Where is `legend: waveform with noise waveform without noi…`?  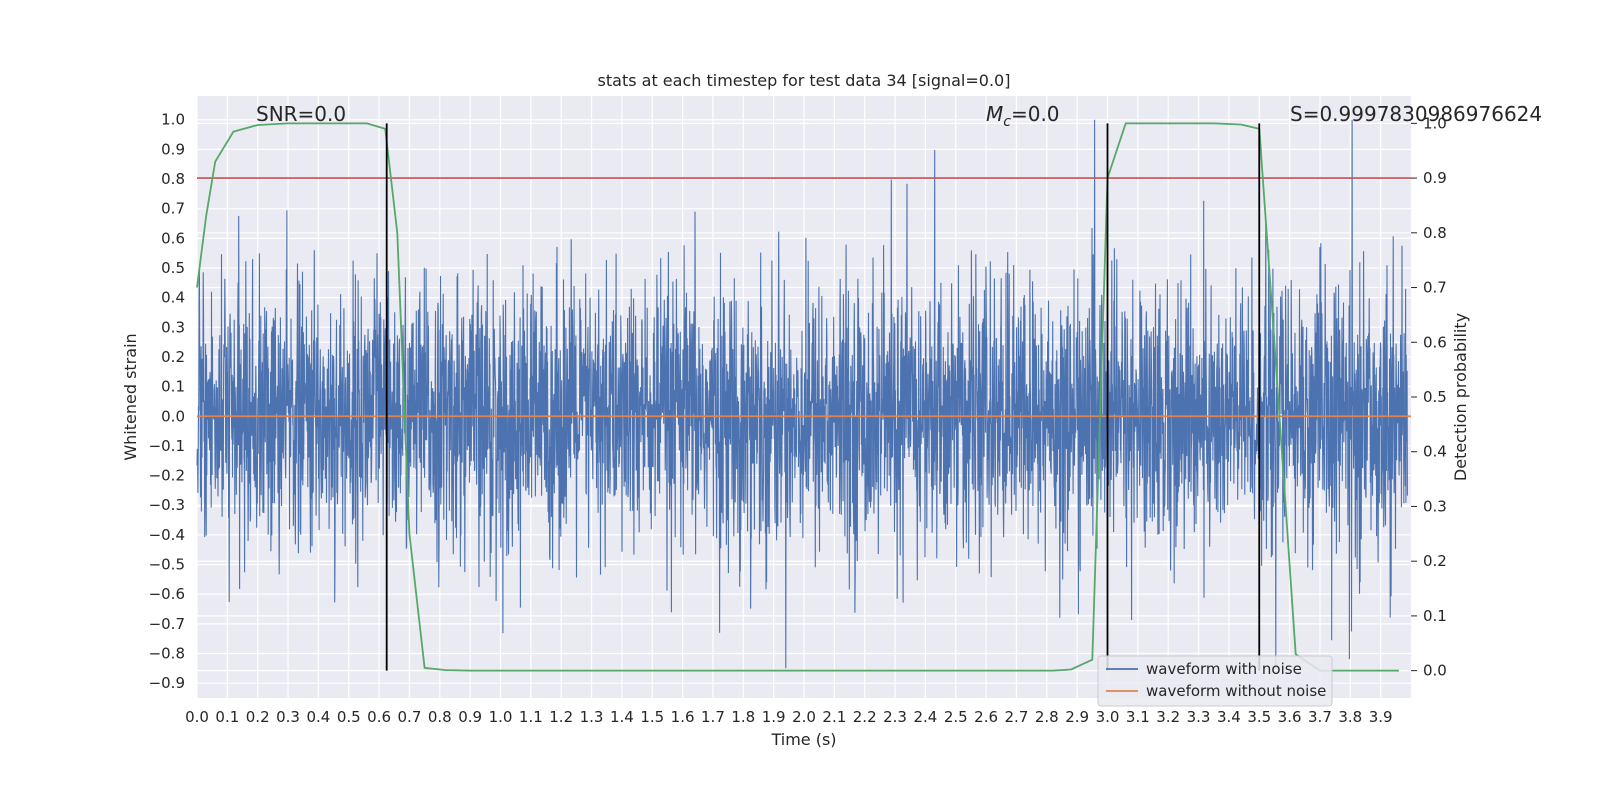
legend: waveform with noise waveform without noi… is located at coordinates (1215, 681).